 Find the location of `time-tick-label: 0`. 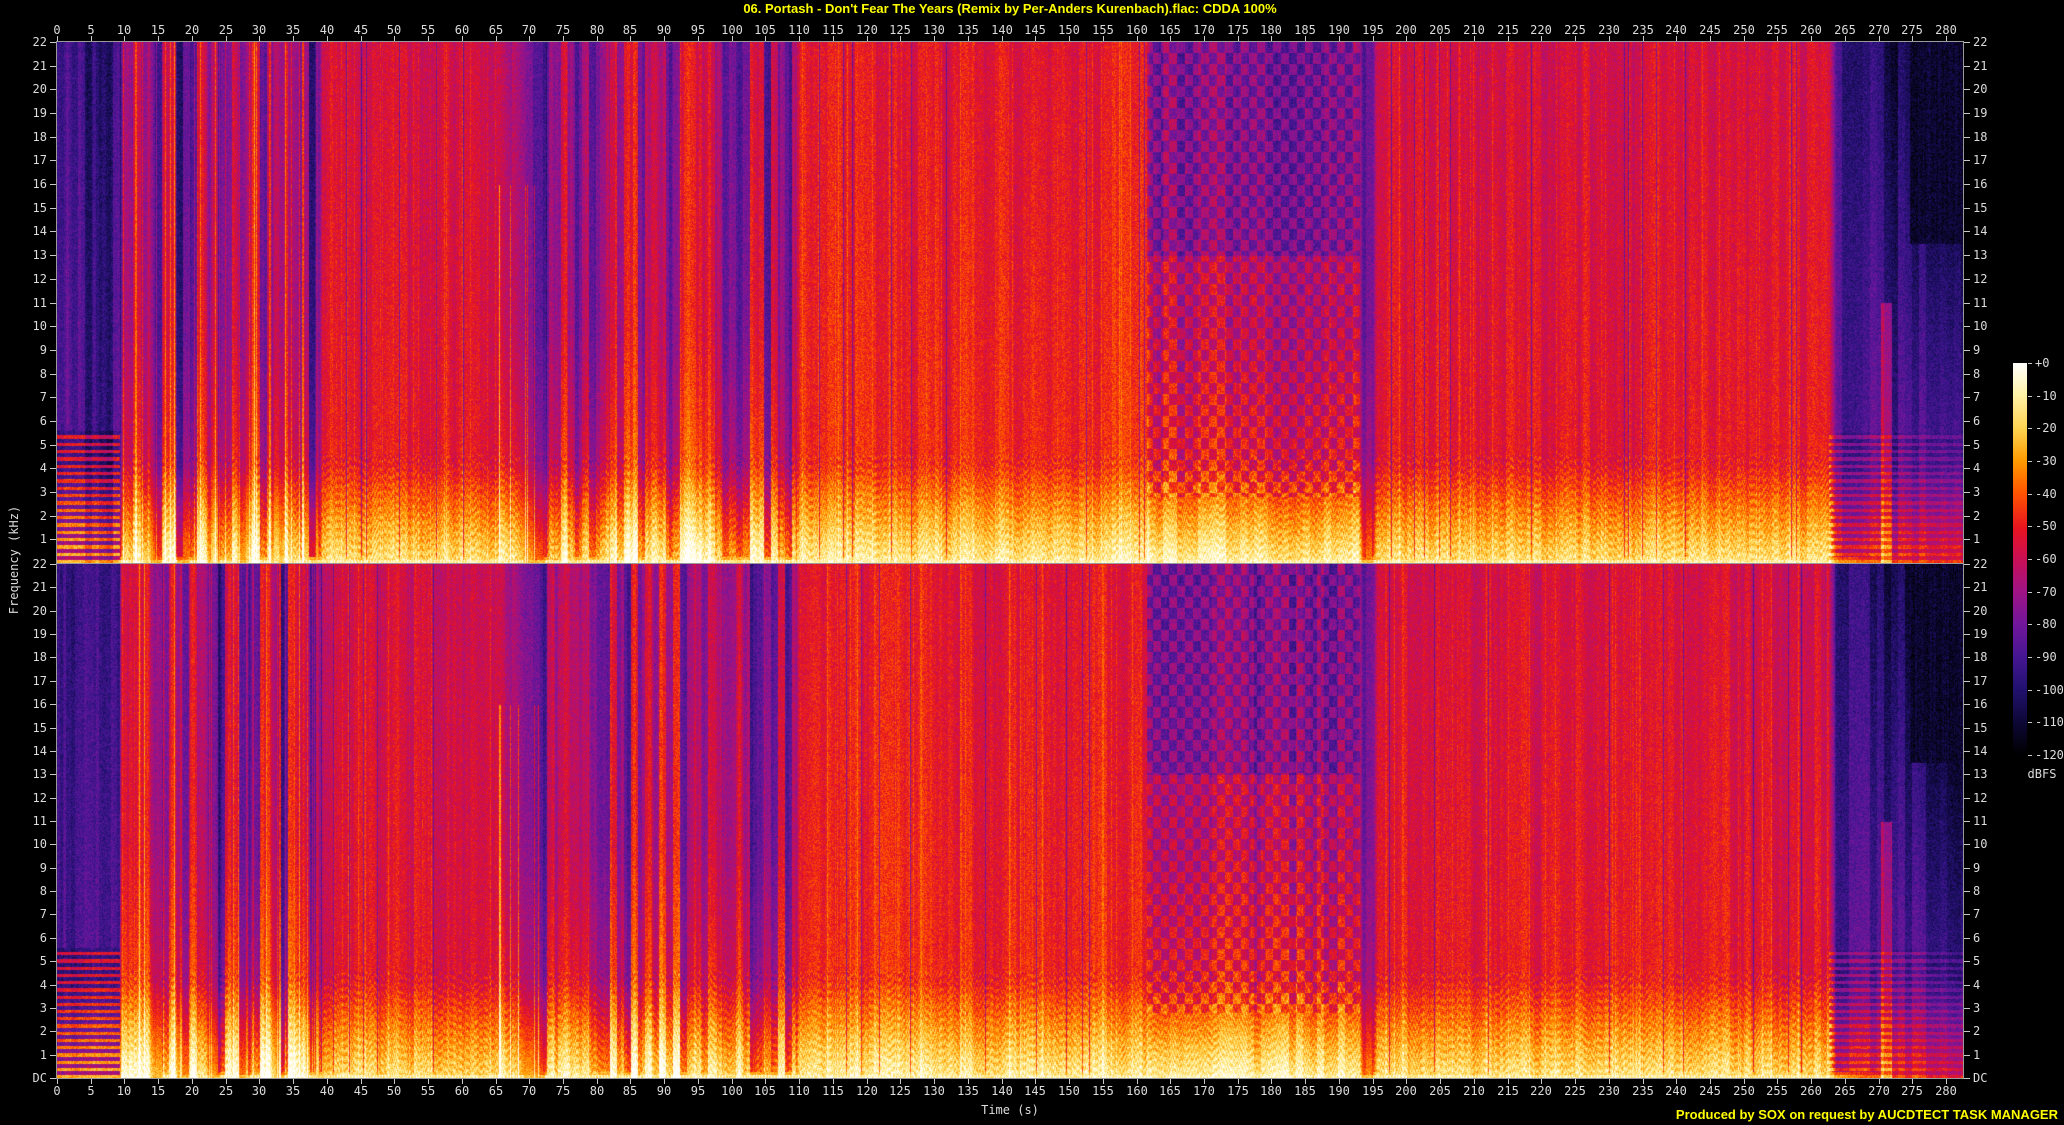

time-tick-label: 0 is located at coordinates (57, 30).